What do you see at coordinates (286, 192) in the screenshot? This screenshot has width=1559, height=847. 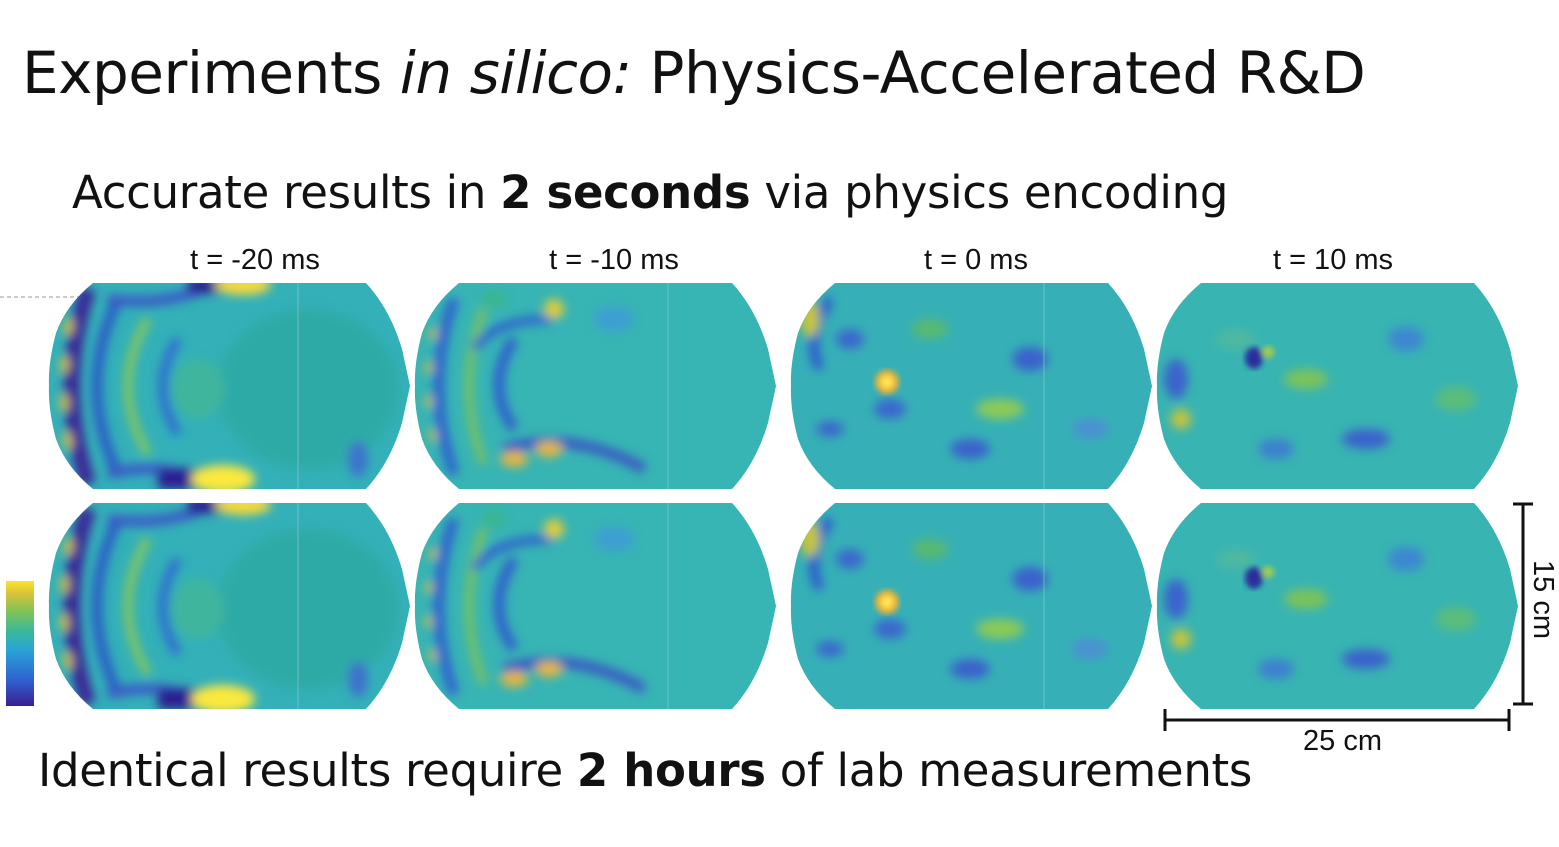 I see `subtitle-prefix: Accurate results in` at bounding box center [286, 192].